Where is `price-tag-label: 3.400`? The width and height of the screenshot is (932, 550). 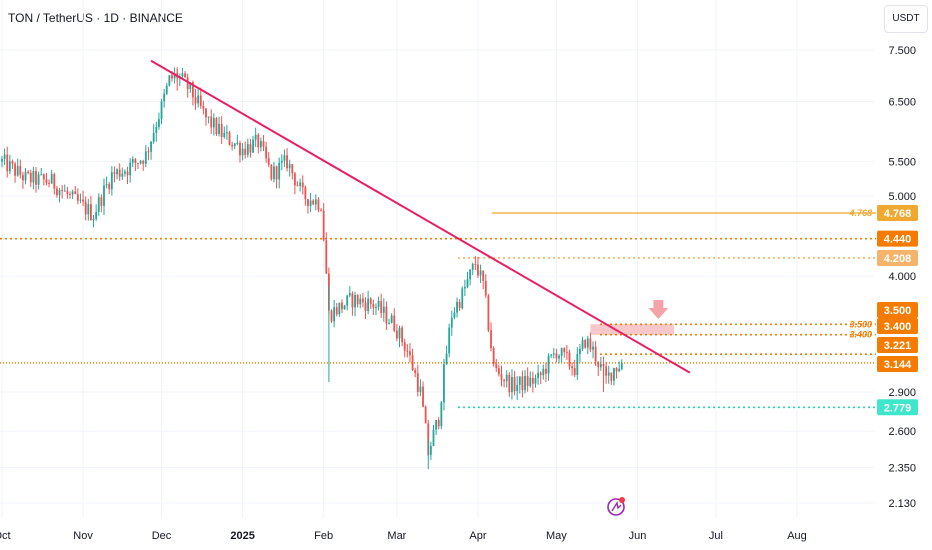 price-tag-label: 3.400 is located at coordinates (898, 327).